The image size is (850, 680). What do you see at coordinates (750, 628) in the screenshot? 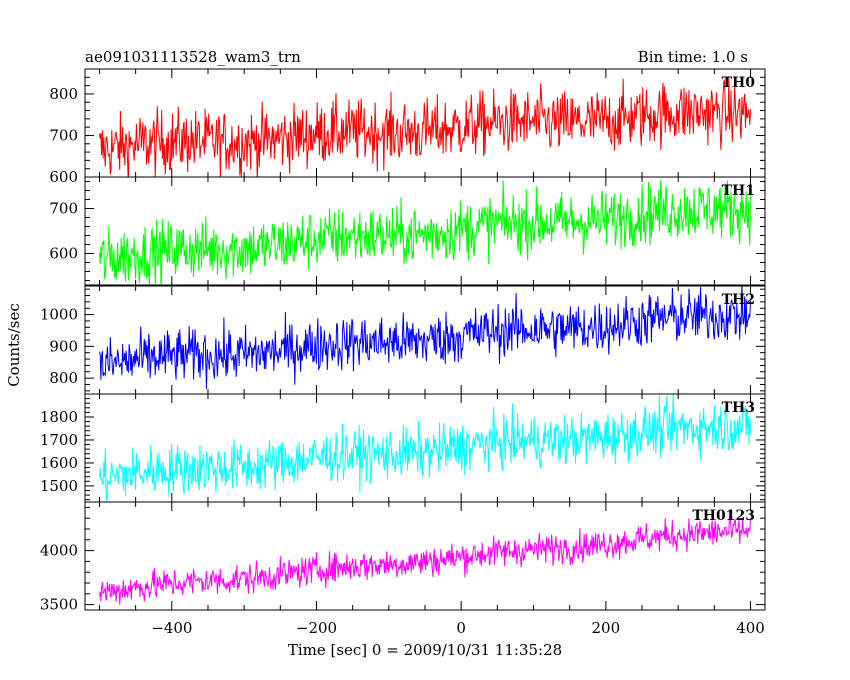
I see `x-tick-label: 400` at bounding box center [750, 628].